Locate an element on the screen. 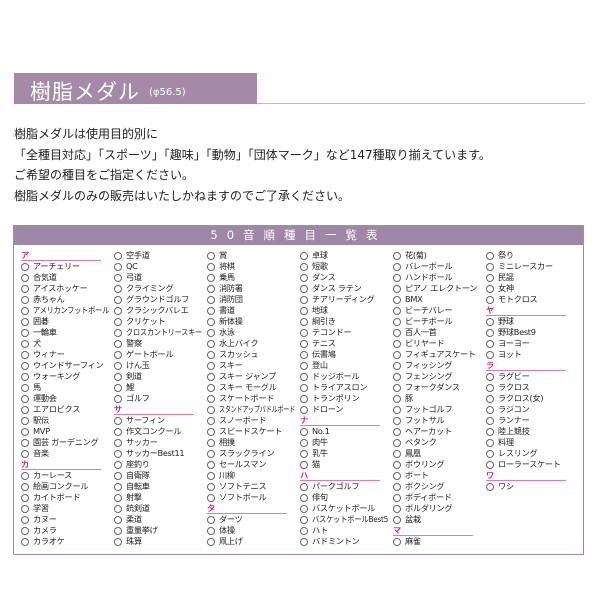 The width and height of the screenshot is (600, 600). event-name: スキー モーグル is located at coordinates (248, 387).